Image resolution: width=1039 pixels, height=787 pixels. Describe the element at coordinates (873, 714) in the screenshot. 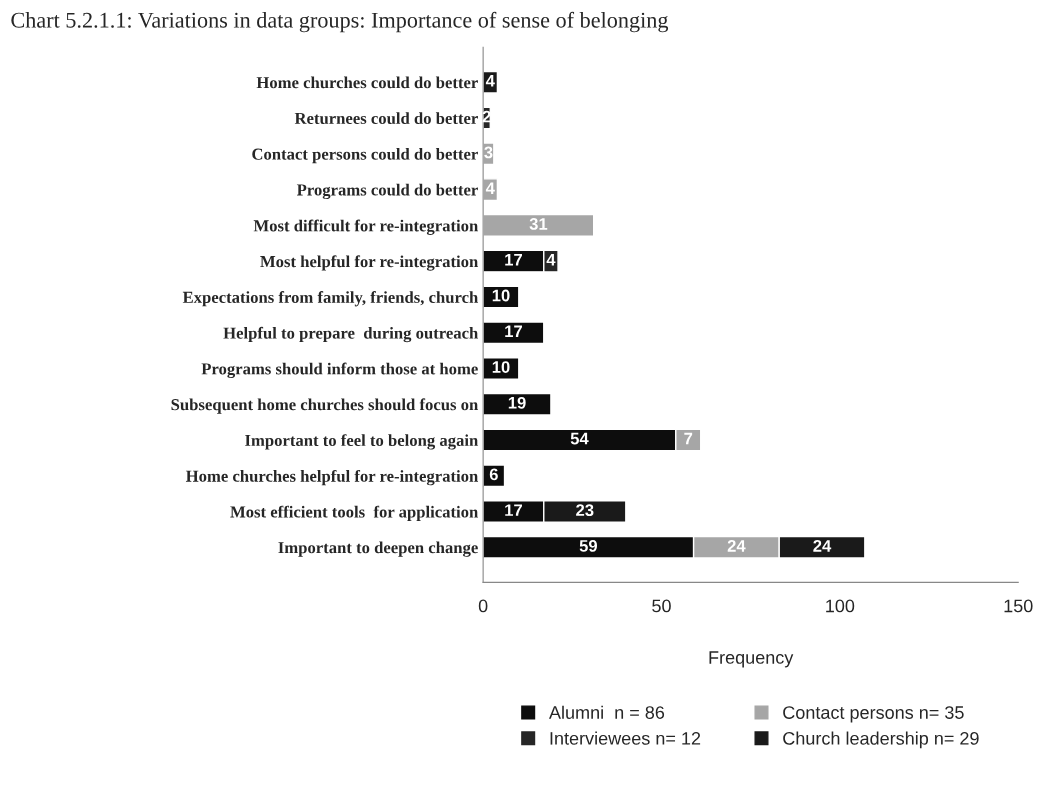

I see `legend-label: Contact persons n= 35` at that location.